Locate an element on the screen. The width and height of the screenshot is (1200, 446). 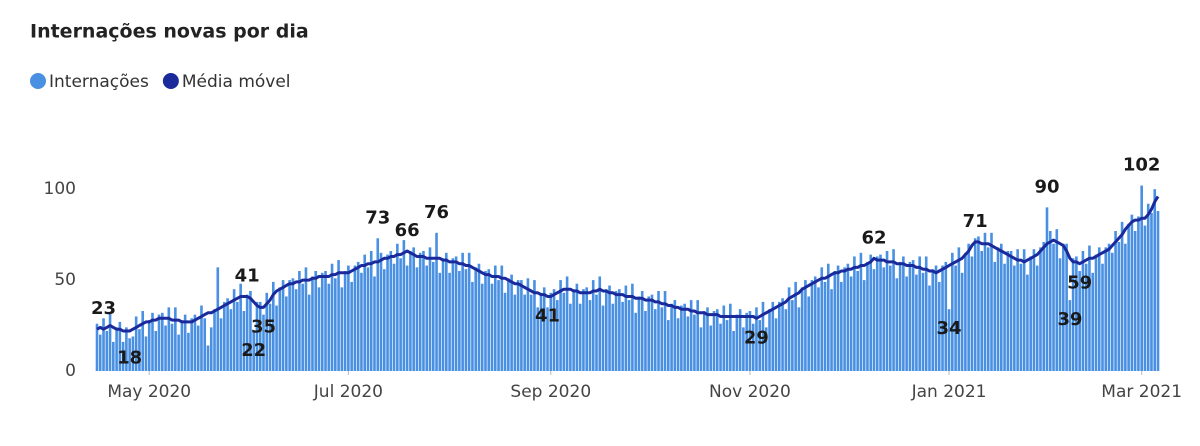
y-tick-label: 100 is located at coordinates (60, 189).